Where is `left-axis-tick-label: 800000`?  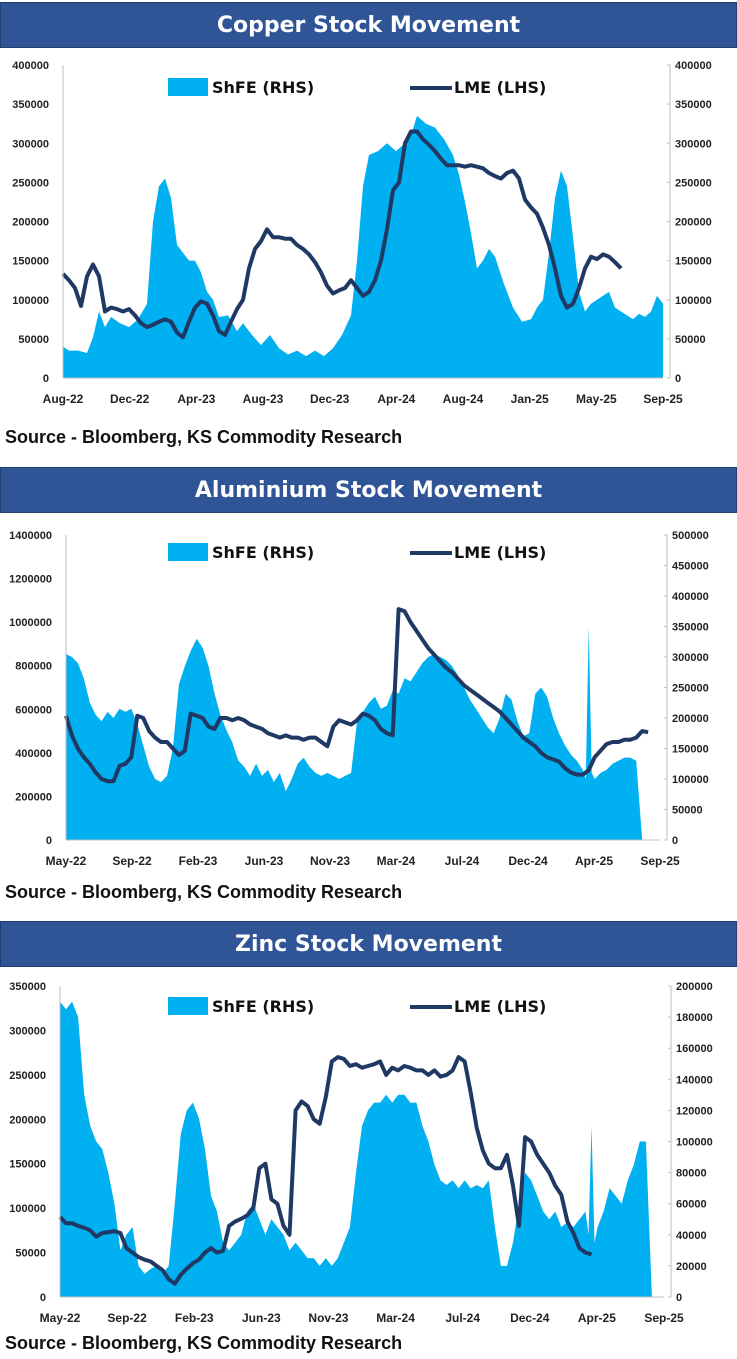
left-axis-tick-label: 800000 is located at coordinates (33, 667).